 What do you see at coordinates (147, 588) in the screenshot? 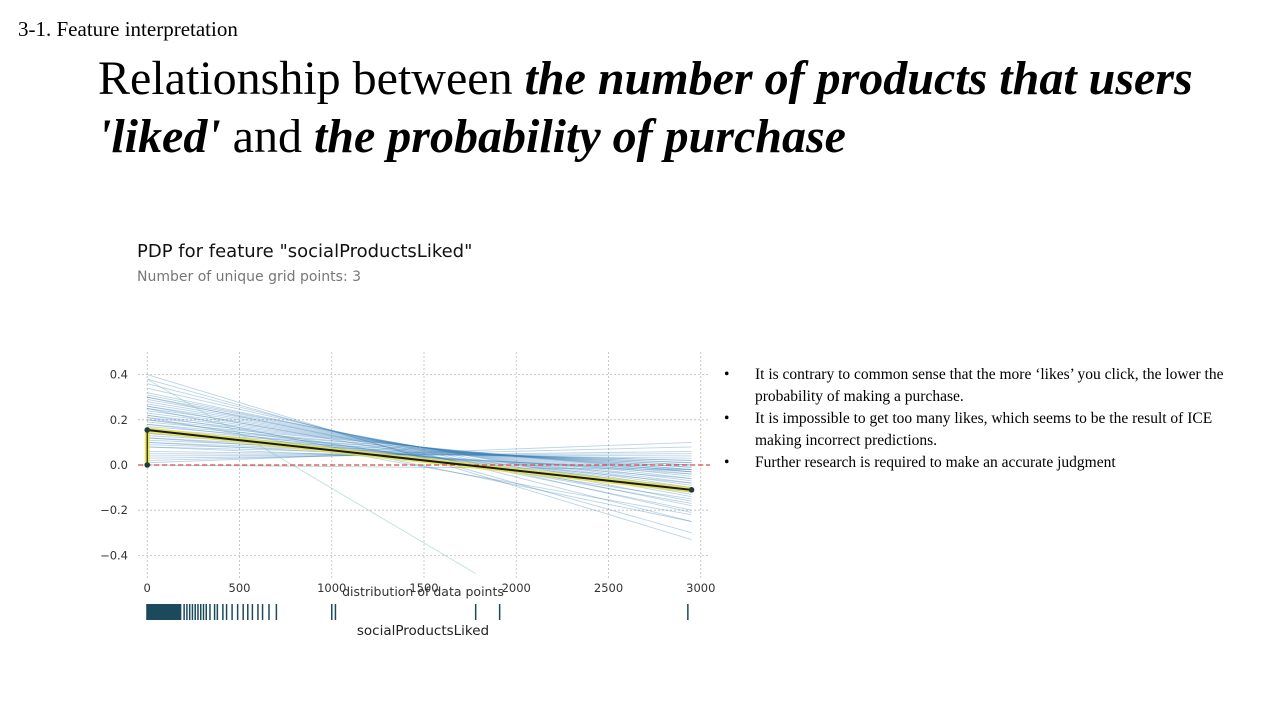
I see `x-tick-label: 0` at bounding box center [147, 588].